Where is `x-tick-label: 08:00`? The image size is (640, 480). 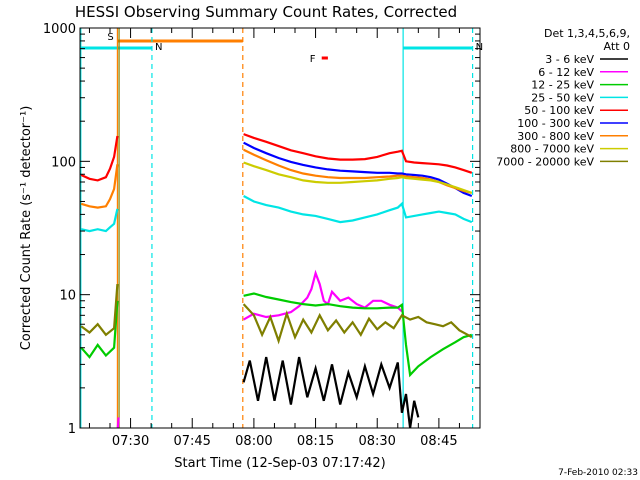
x-tick-label: 08:00 is located at coordinates (253, 441).